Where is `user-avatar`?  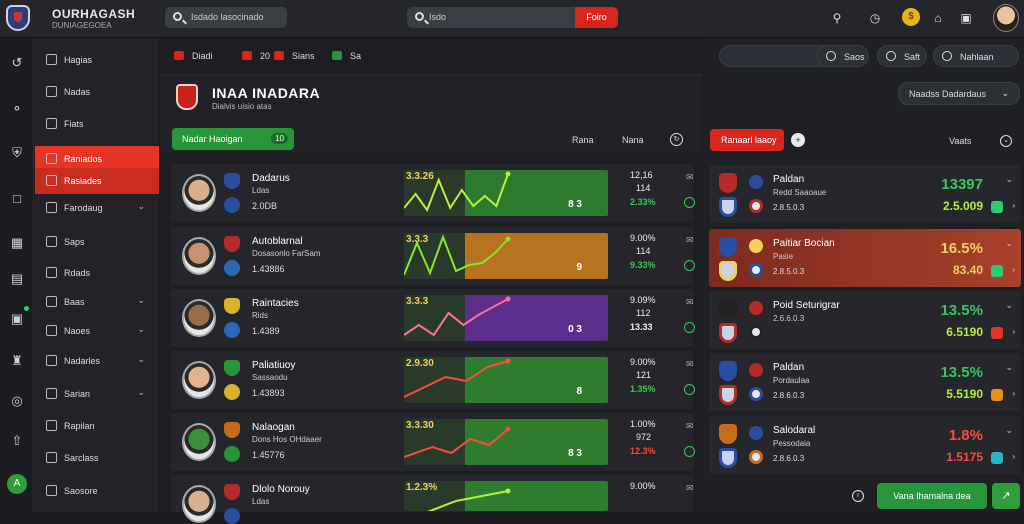 user-avatar is located at coordinates (1006, 18).